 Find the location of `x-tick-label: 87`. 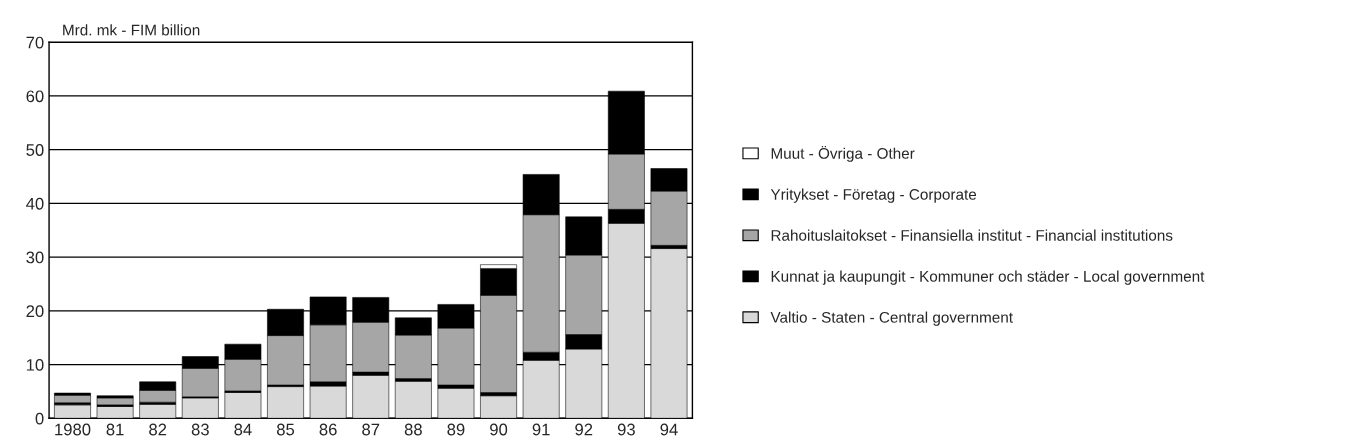

x-tick-label: 87 is located at coordinates (371, 429).